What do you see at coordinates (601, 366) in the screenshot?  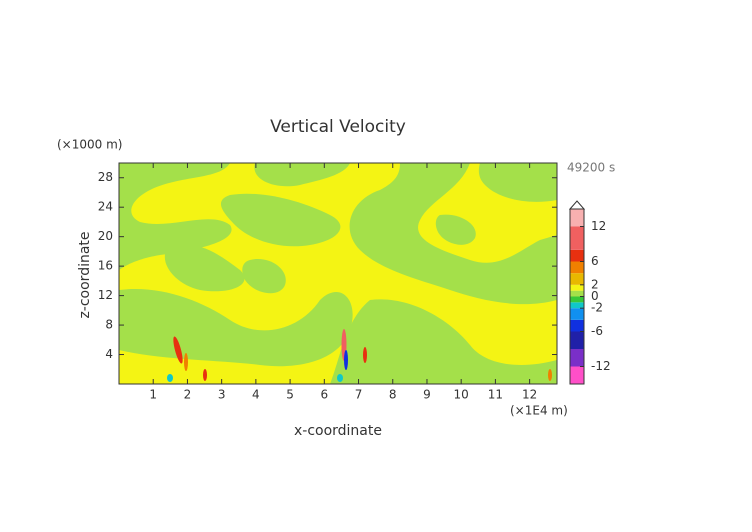 I see `colorbar-tick-label: -12` at bounding box center [601, 366].